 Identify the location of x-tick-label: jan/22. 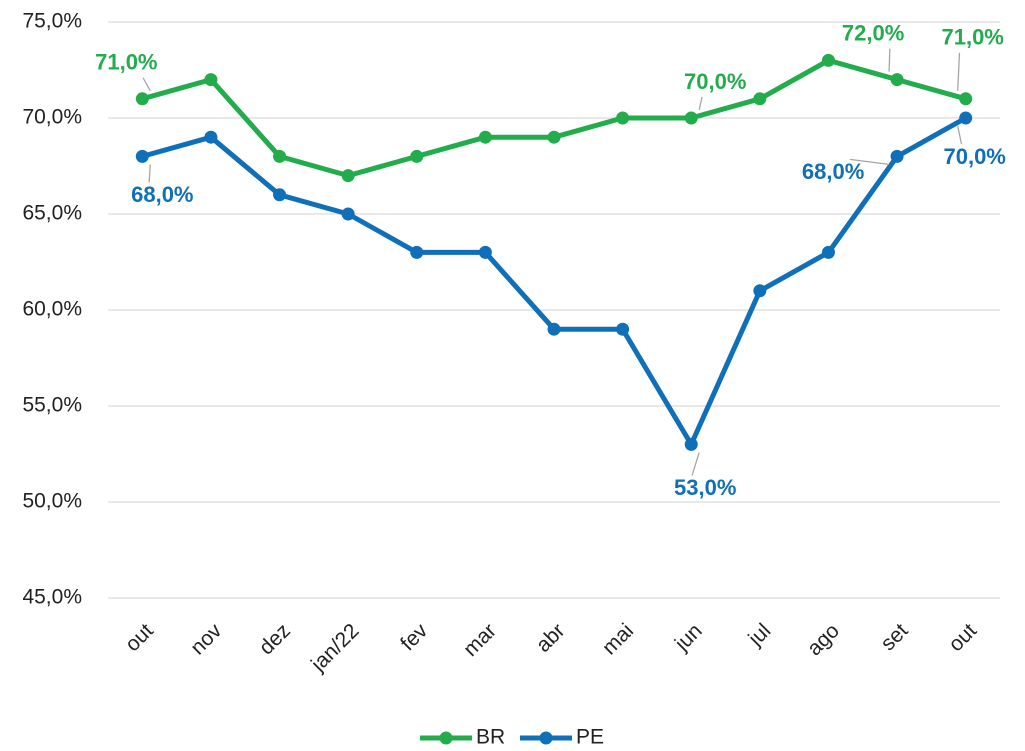
(334, 647).